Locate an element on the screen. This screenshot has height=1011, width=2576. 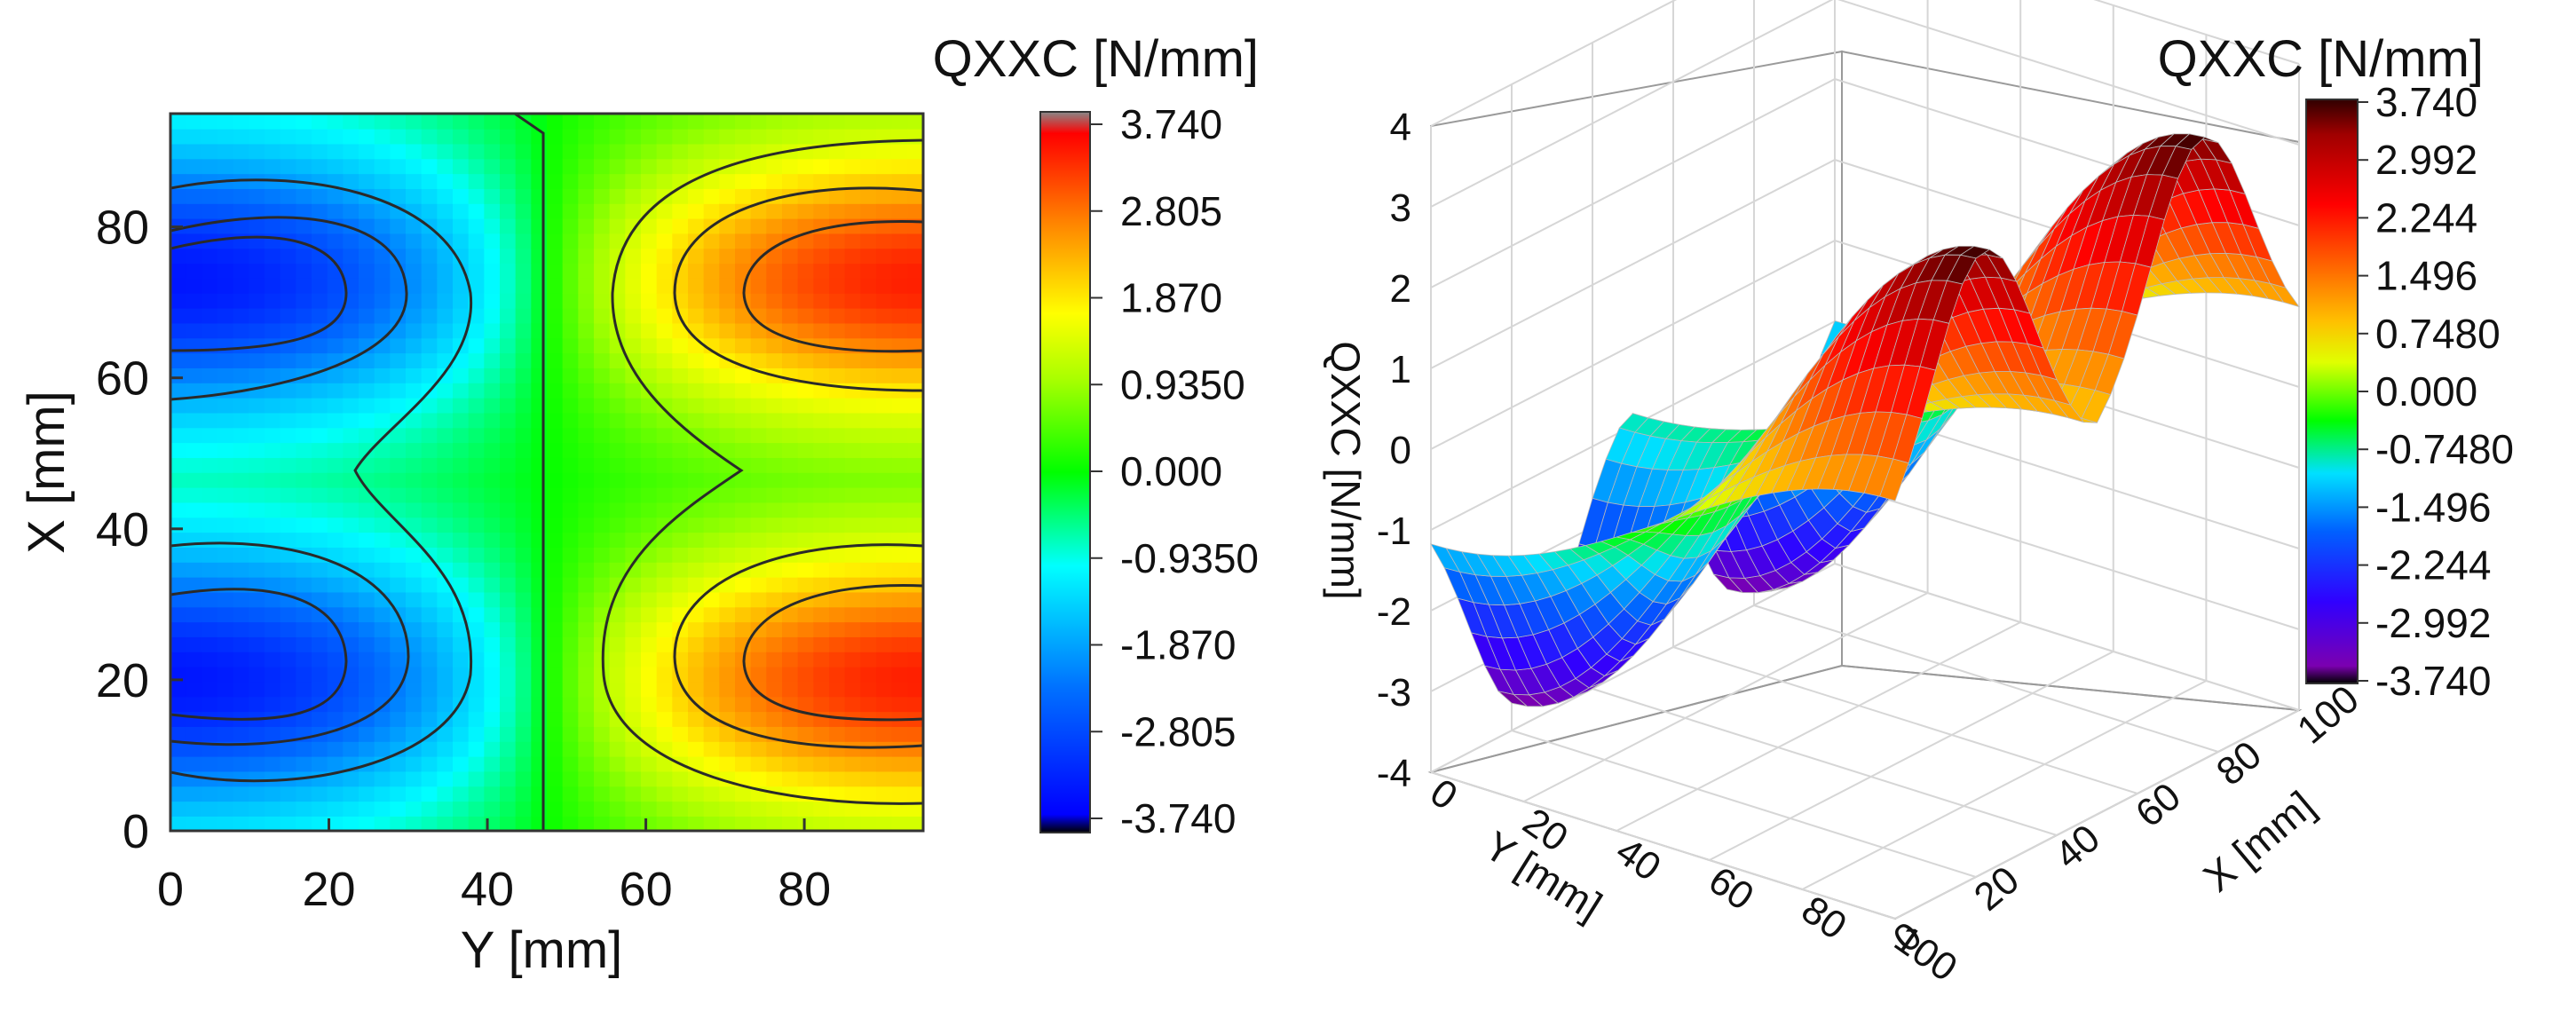
colorbar-1-tick-label: 1.870 is located at coordinates (1171, 298).